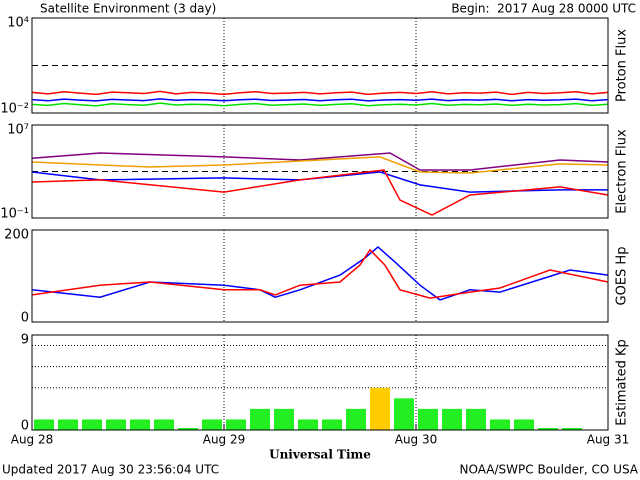 This screenshot has height=480, width=640. Describe the element at coordinates (622, 171) in the screenshot. I see `y-axis-label: Electron Flux` at that location.